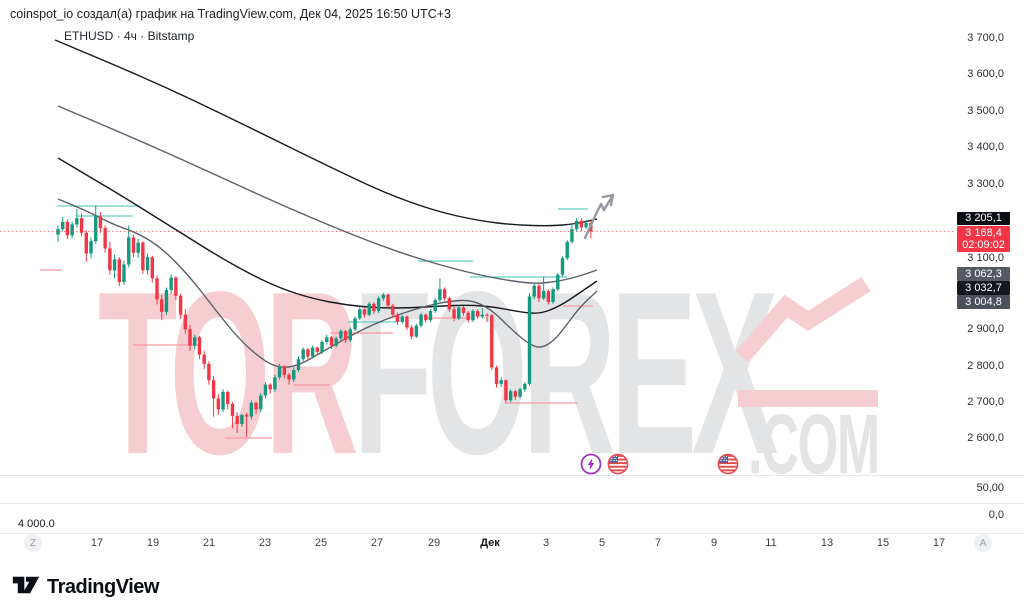 Image resolution: width=1024 pixels, height=607 pixels. Describe the element at coordinates (97, 543) in the screenshot. I see `time-tick-label: 17` at that location.